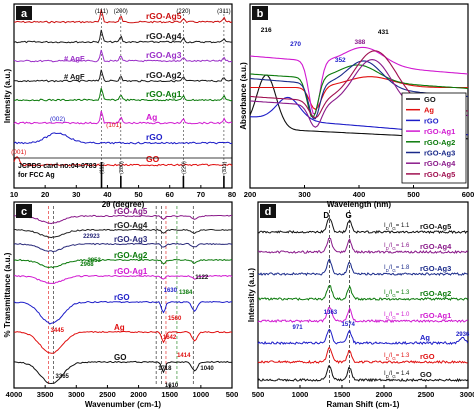 This screenshot has width=474, height=417. Describe the element at coordinates (224, 12) in the screenshot. I see `panel-a-peak-label: (311)` at that location.